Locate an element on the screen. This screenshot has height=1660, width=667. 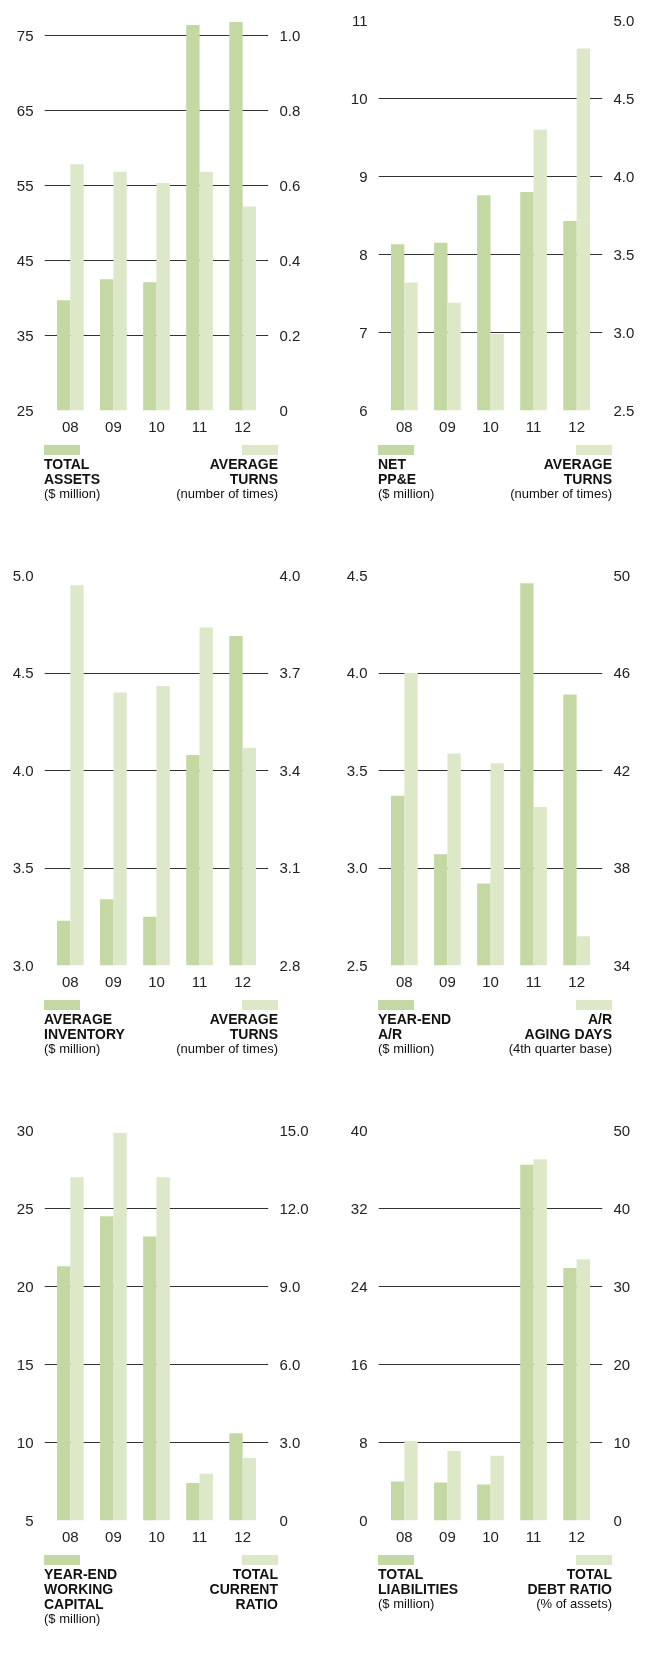
y2-tick-label: 10 is located at coordinates (622, 1442).